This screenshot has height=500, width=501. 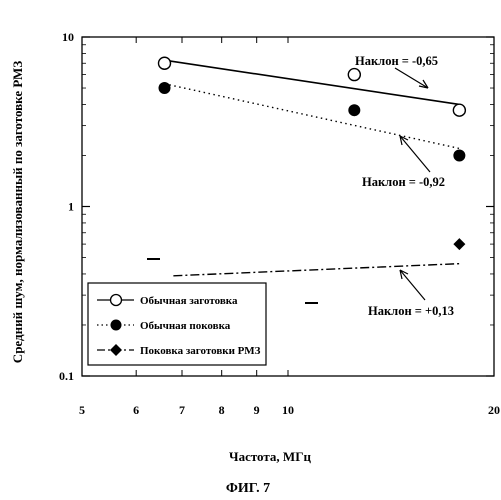 What do you see at coordinates (396, 61) in the screenshot?
I see `annotation-slope-1: Наклон = -0,65` at bounding box center [396, 61].